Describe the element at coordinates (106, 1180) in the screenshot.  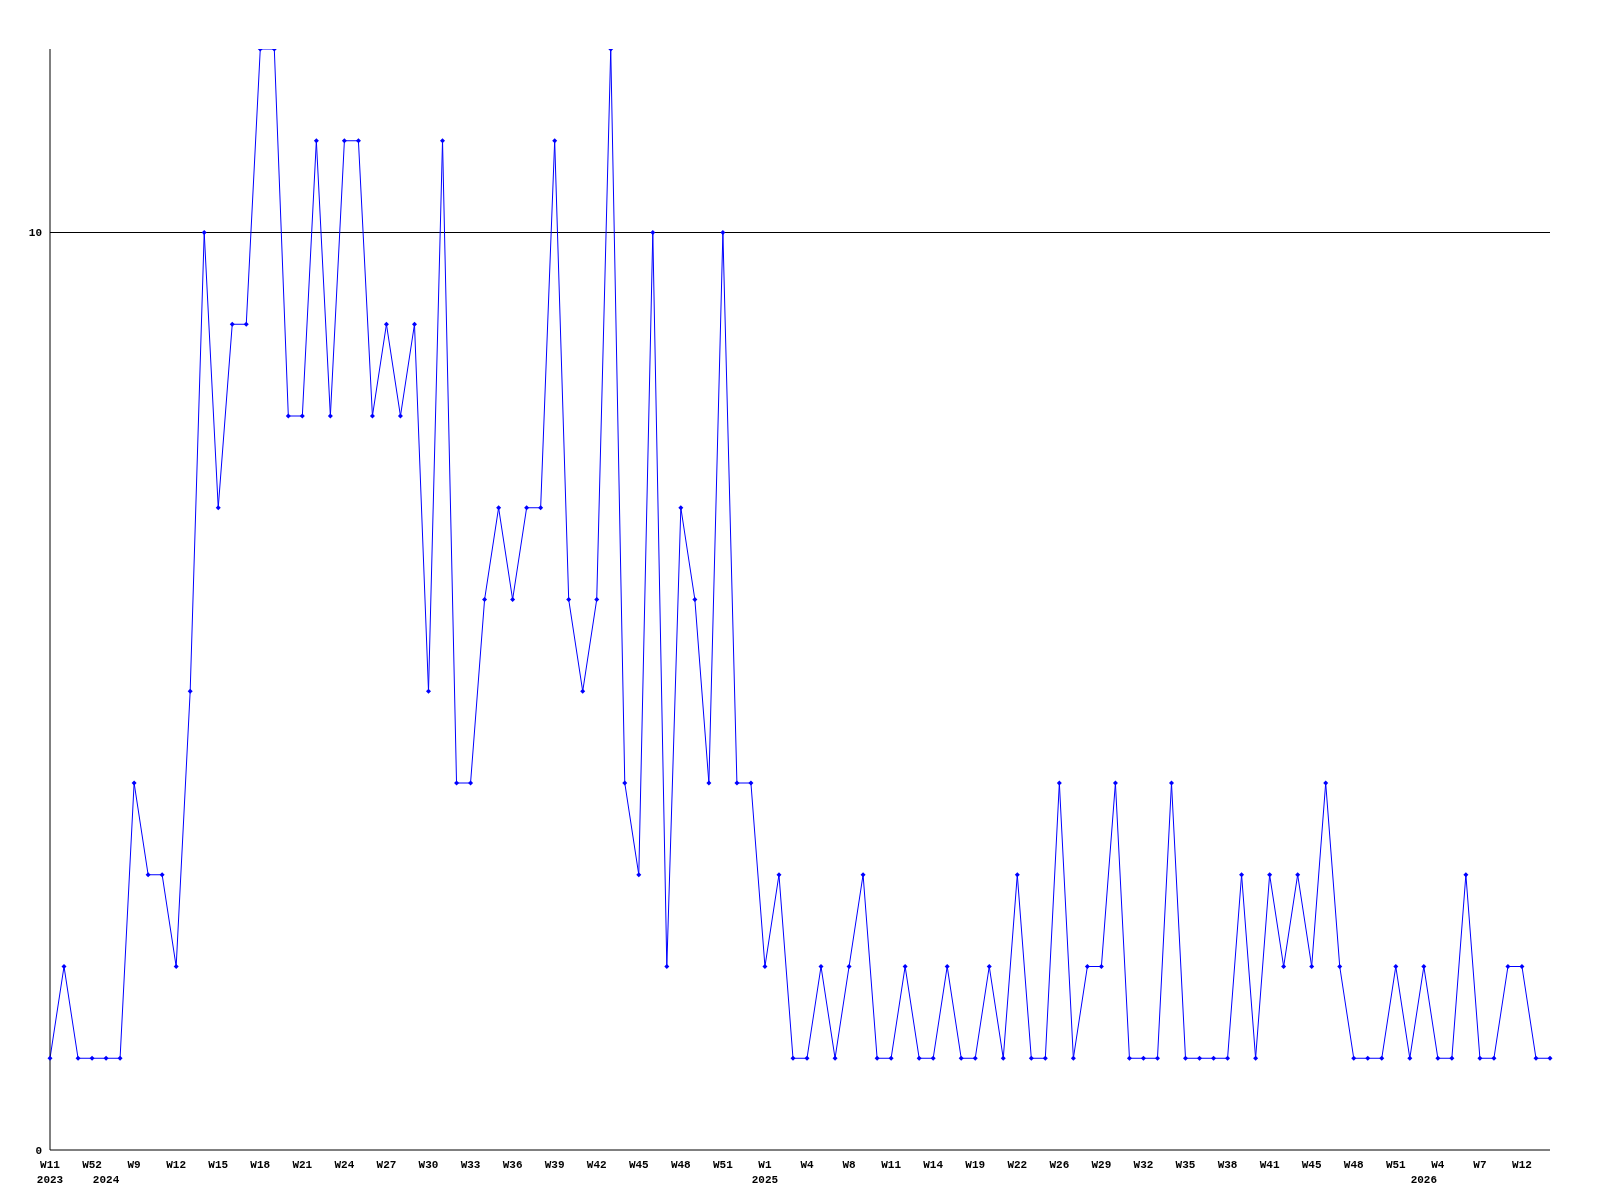
I see `x-tick-label: 2024` at that location.